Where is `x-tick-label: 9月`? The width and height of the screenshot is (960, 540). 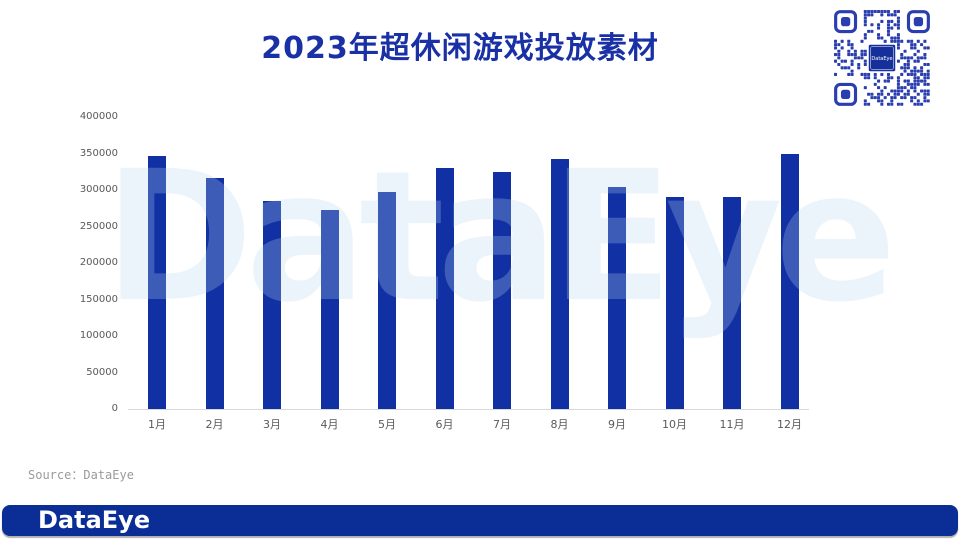
x-tick-label: 9月 is located at coordinates (617, 424).